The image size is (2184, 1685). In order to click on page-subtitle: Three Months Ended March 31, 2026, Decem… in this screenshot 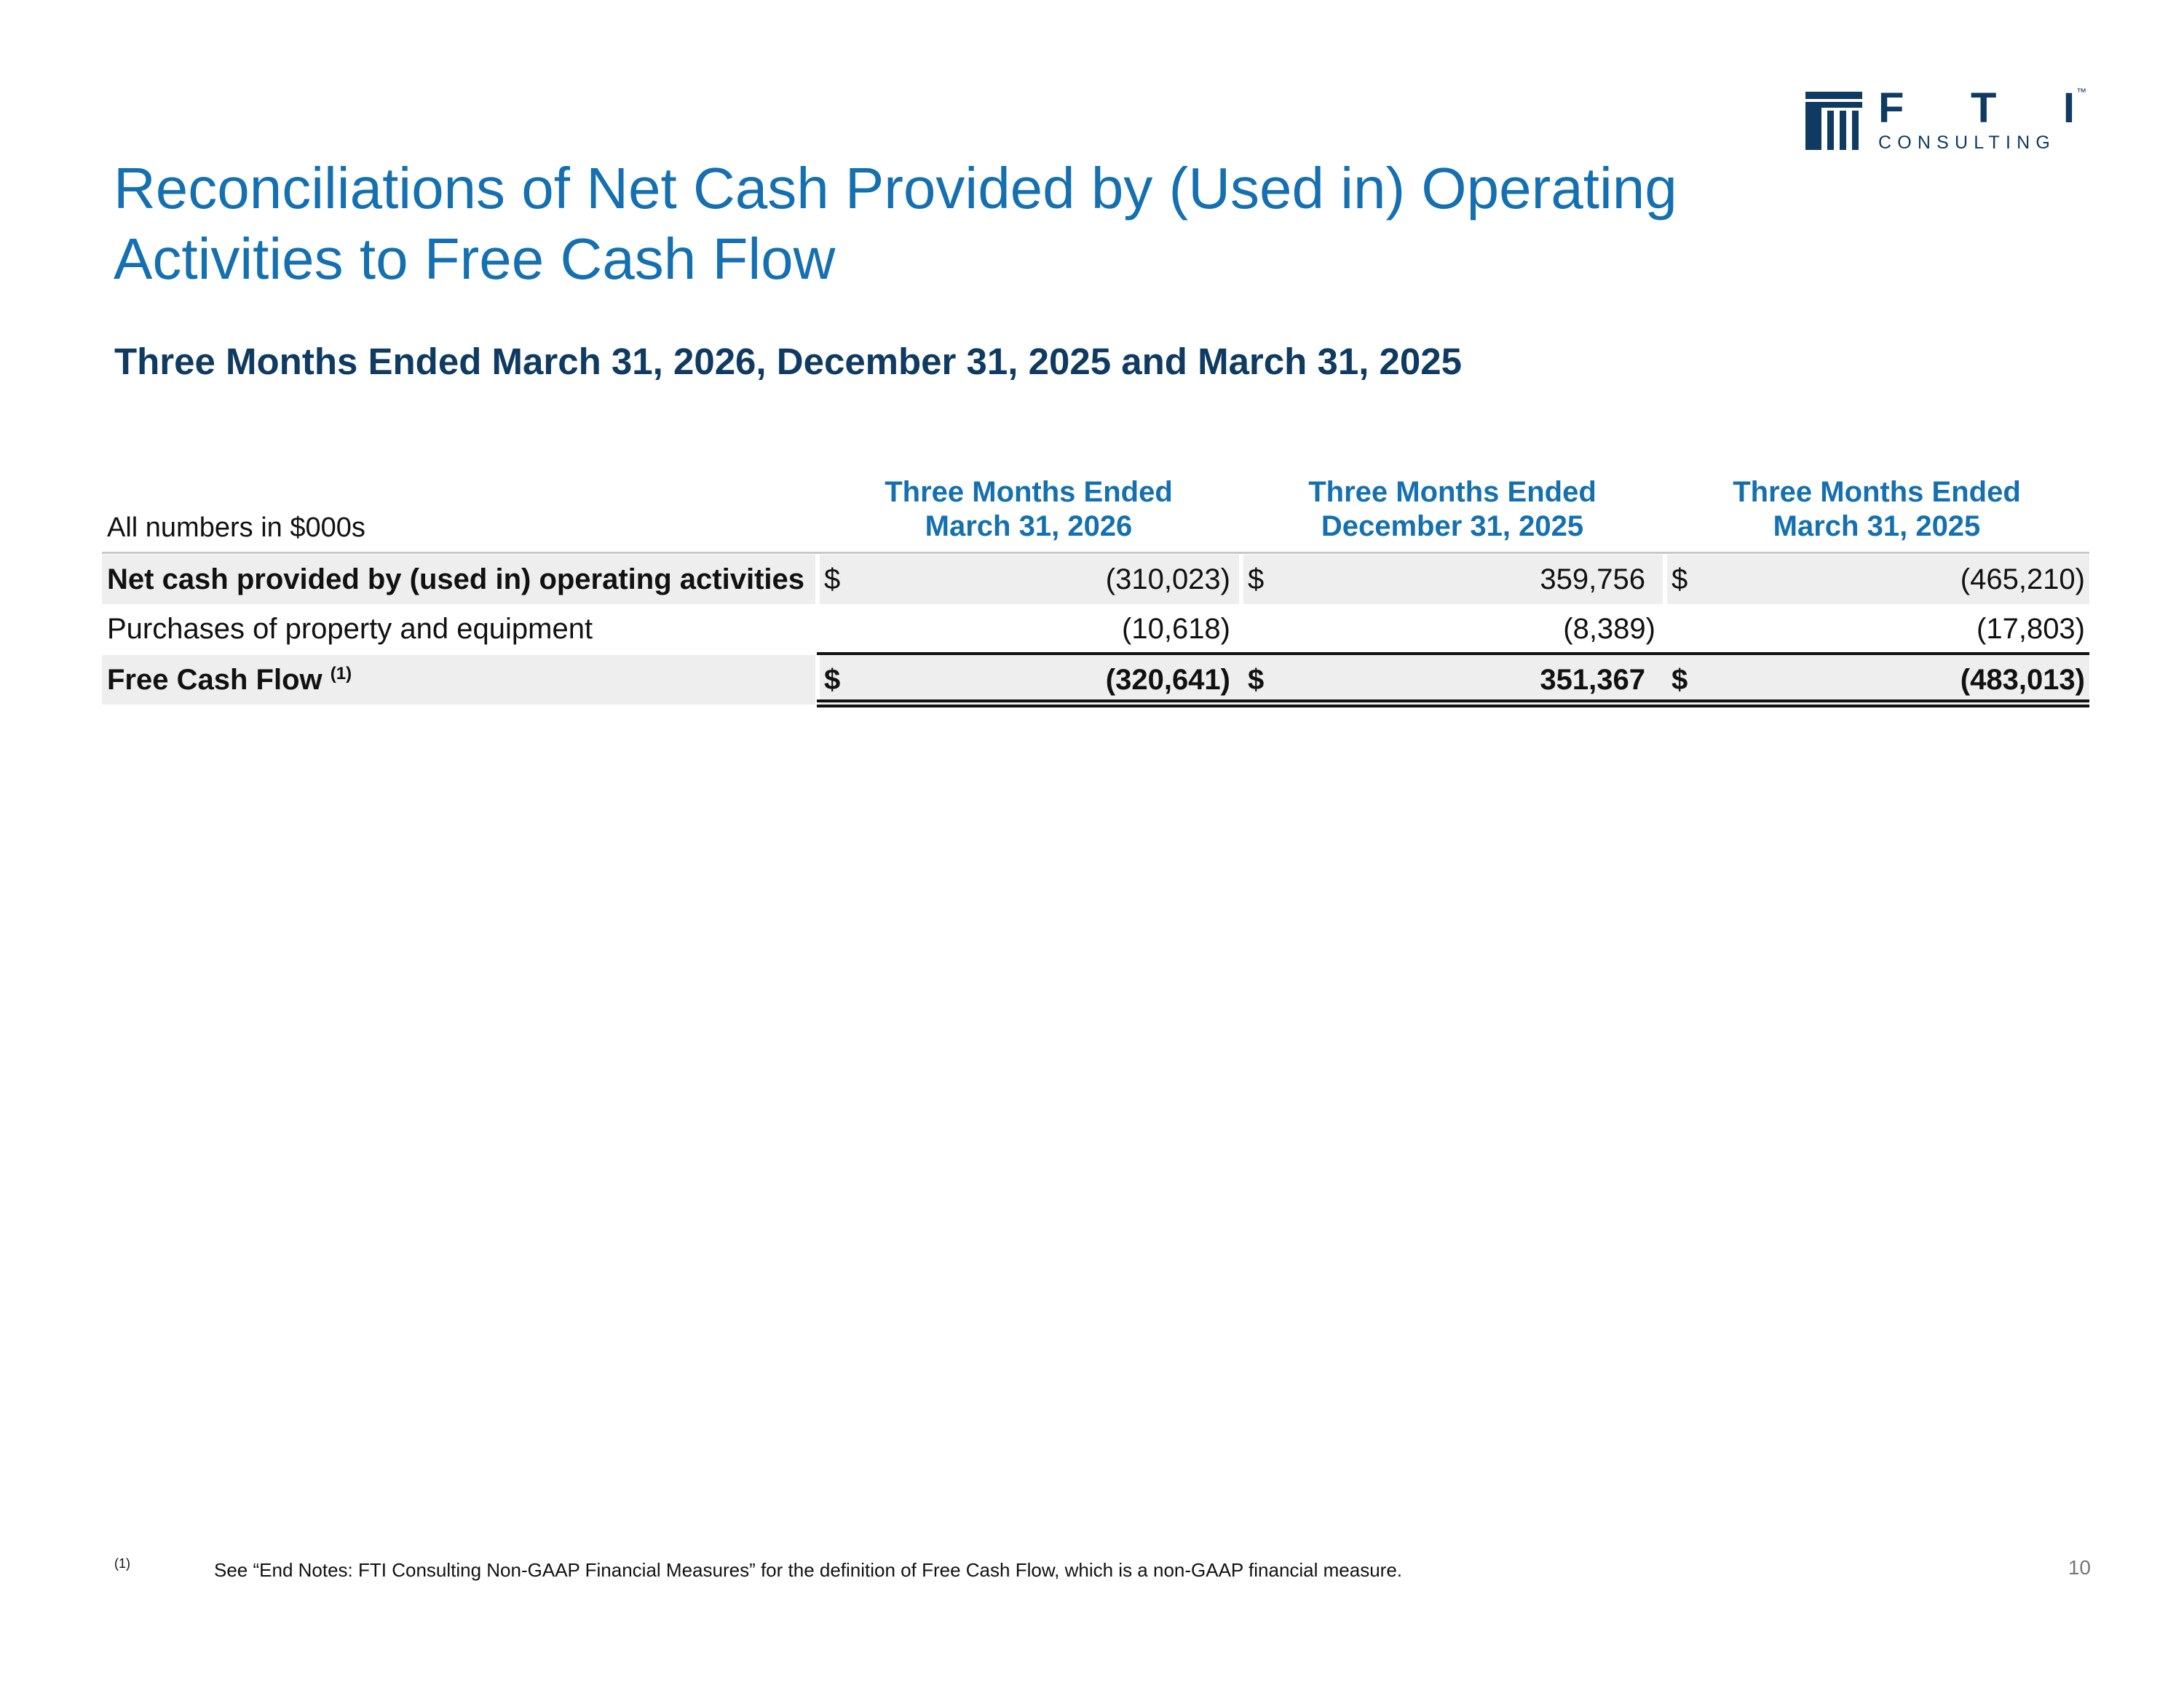, I will do `click(788, 361)`.